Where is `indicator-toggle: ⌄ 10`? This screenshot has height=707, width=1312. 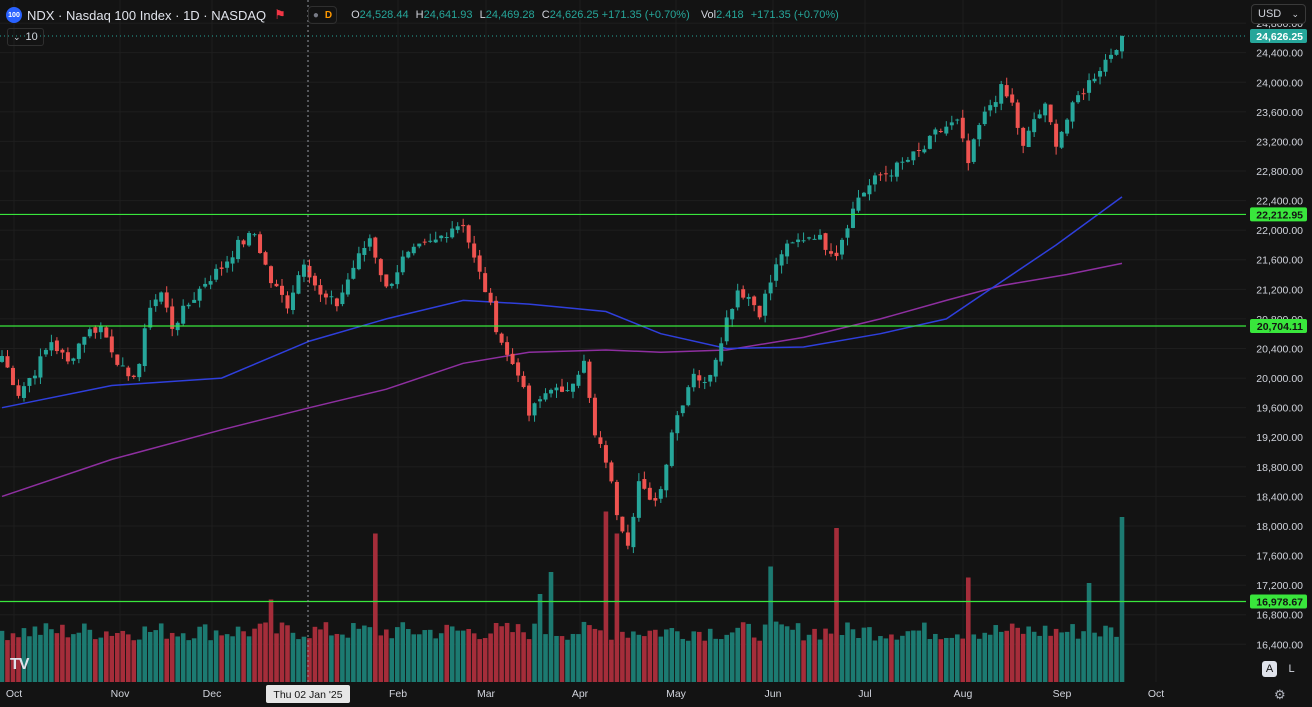
indicator-toggle: ⌄ 10 is located at coordinates (25, 37).